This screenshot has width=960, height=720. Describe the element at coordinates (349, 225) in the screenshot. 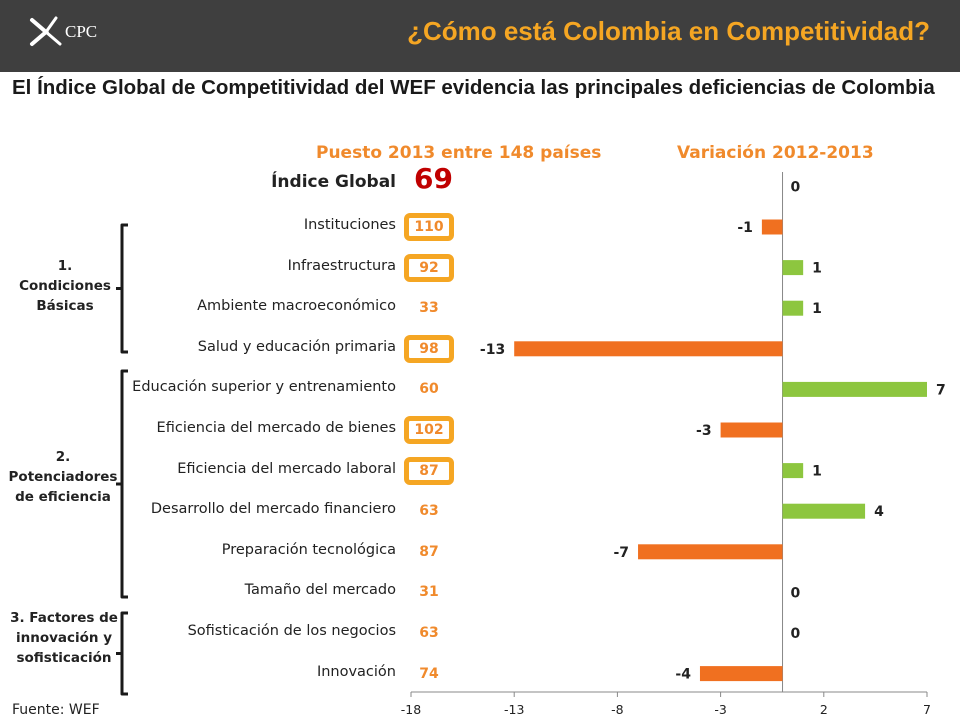

I see `category-label: Instituciones` at that location.